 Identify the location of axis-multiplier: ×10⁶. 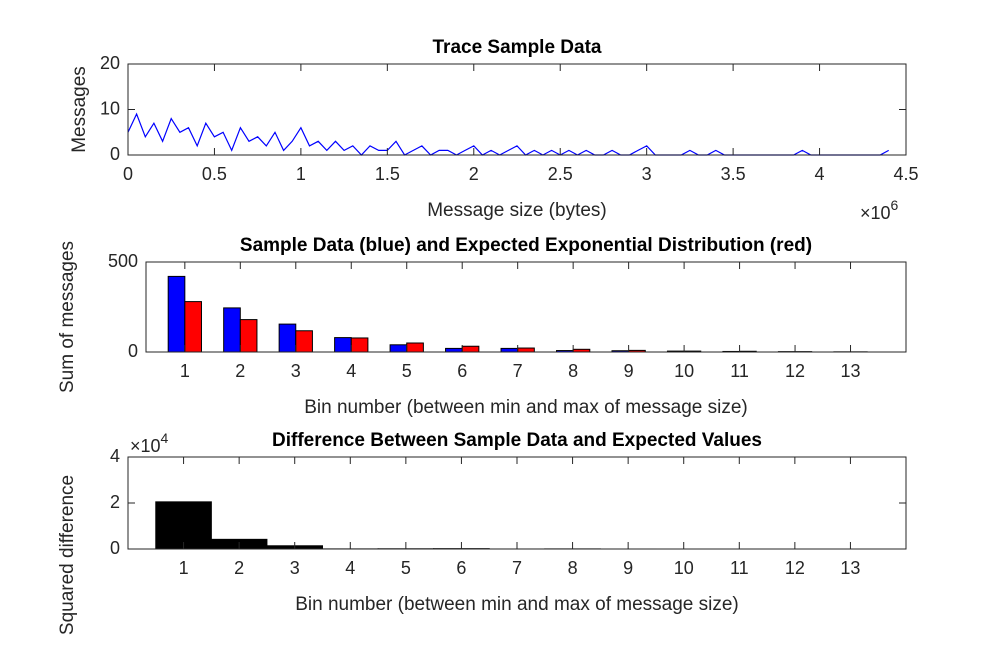
(879, 210).